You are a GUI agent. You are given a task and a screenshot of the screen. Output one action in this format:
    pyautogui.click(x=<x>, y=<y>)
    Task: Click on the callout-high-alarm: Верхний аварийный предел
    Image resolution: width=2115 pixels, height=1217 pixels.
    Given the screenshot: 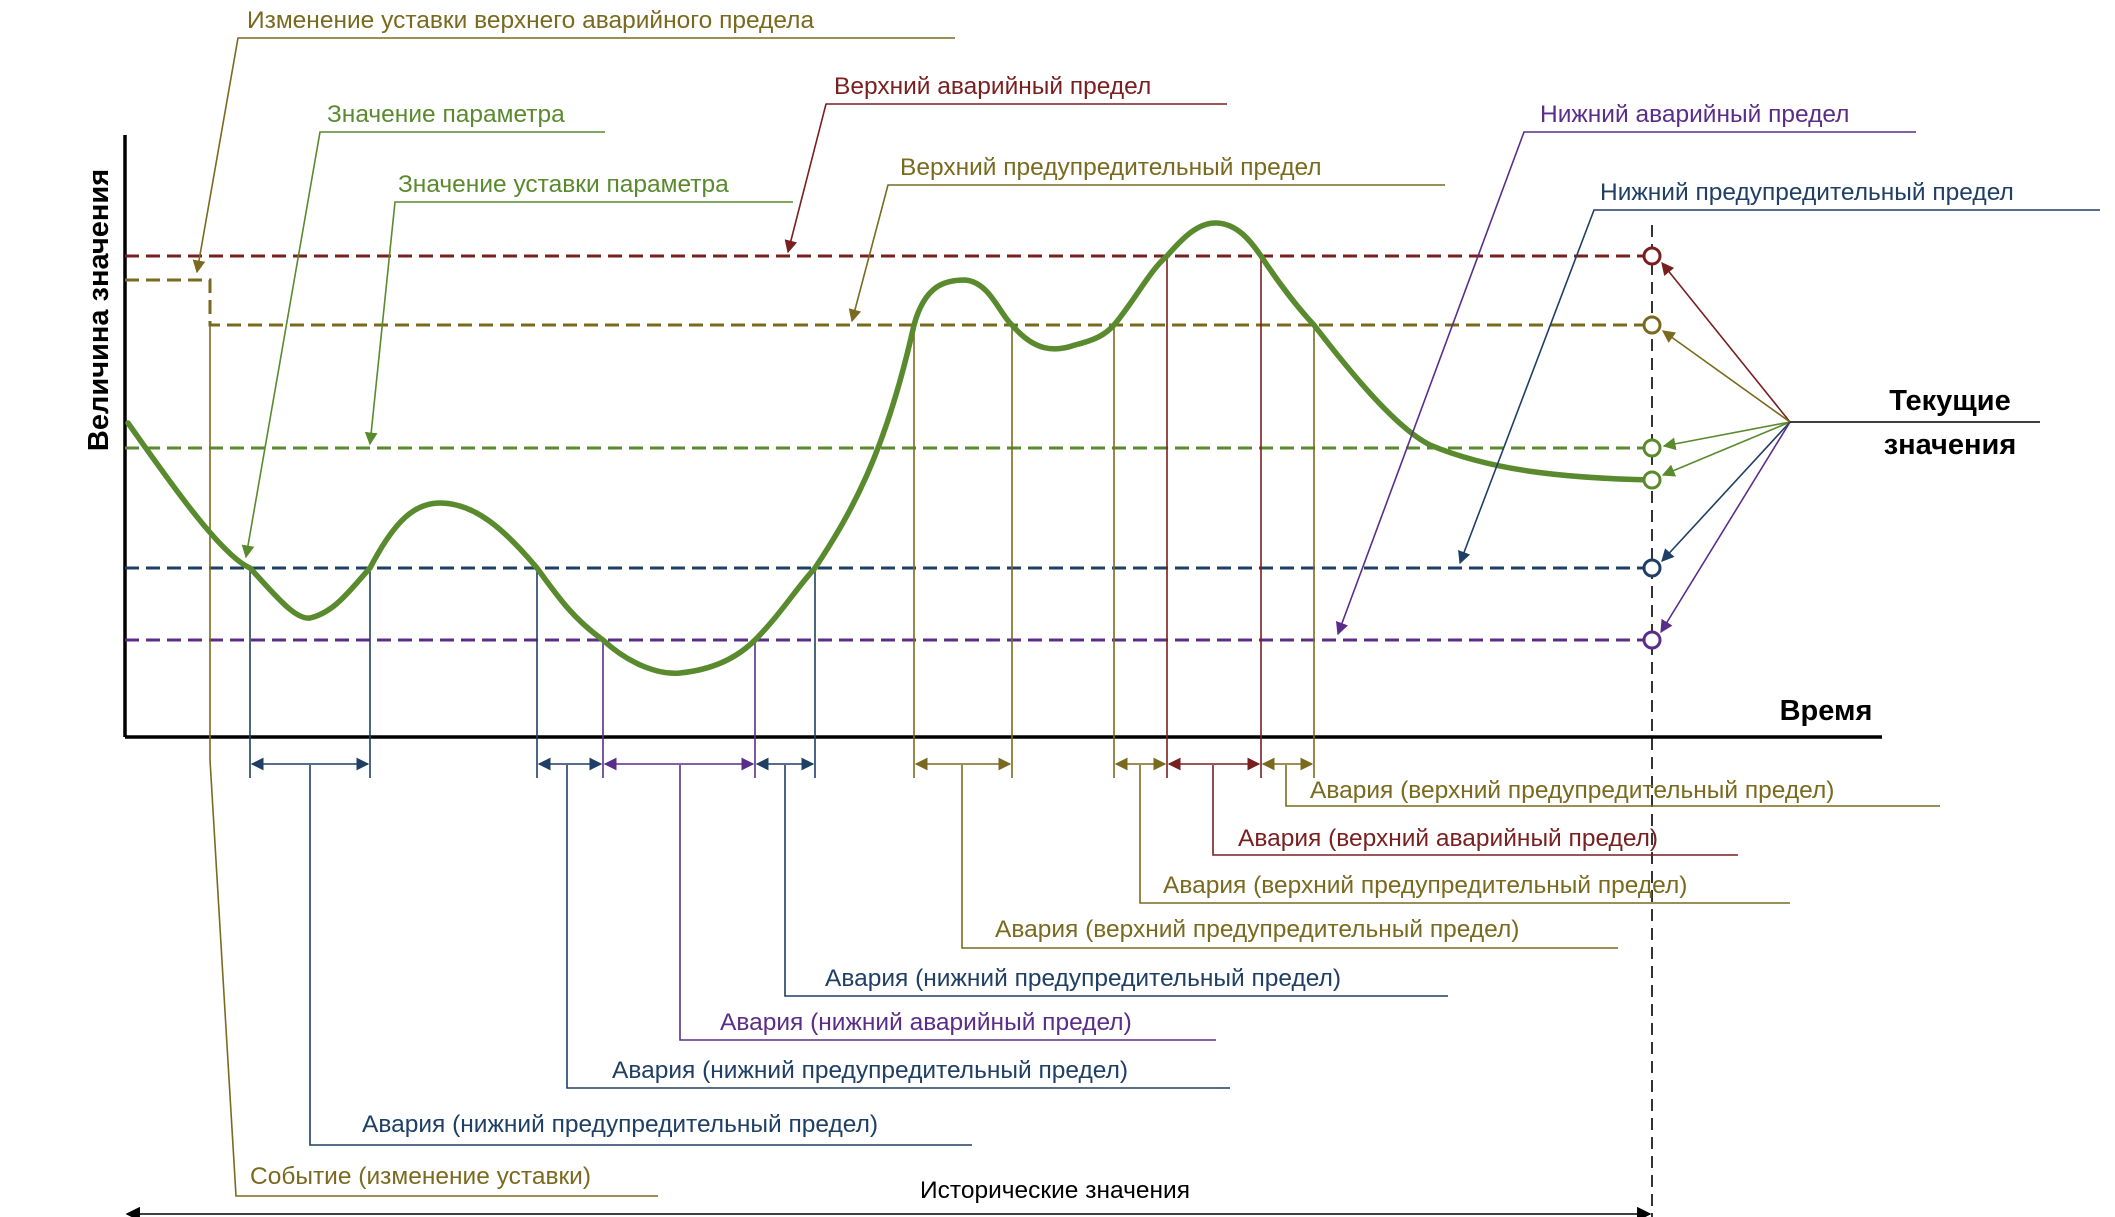 What is the action you would take?
    pyautogui.click(x=1005, y=163)
    